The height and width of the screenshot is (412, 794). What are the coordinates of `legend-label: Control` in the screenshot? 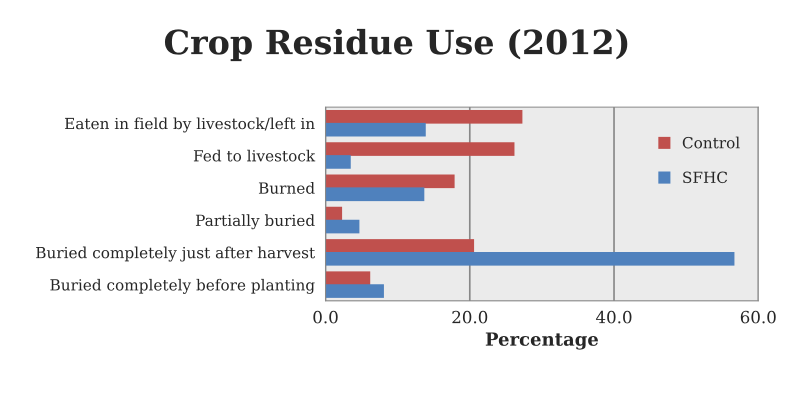 It's located at (711, 142).